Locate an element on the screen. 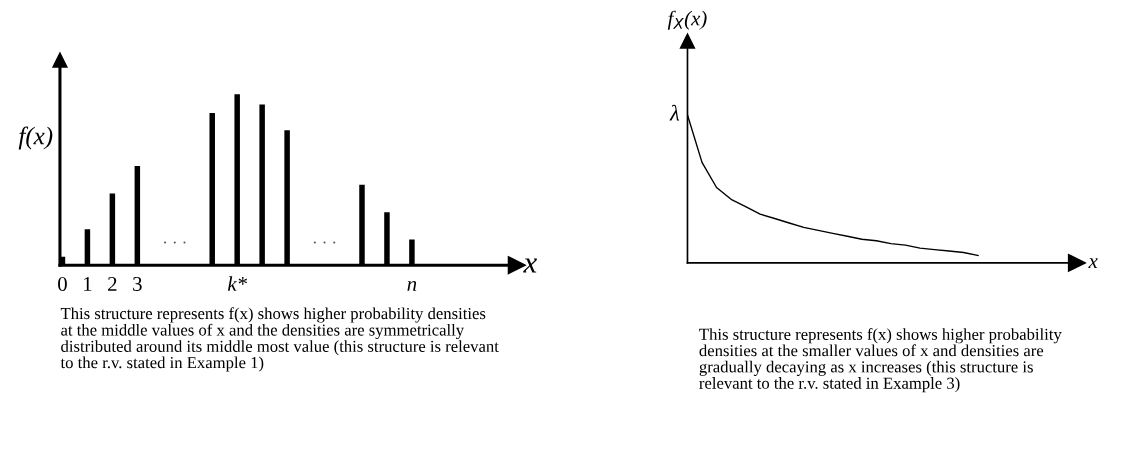 This screenshot has height=462, width=1142. y-axis-title: f(x) is located at coordinates (35, 138).